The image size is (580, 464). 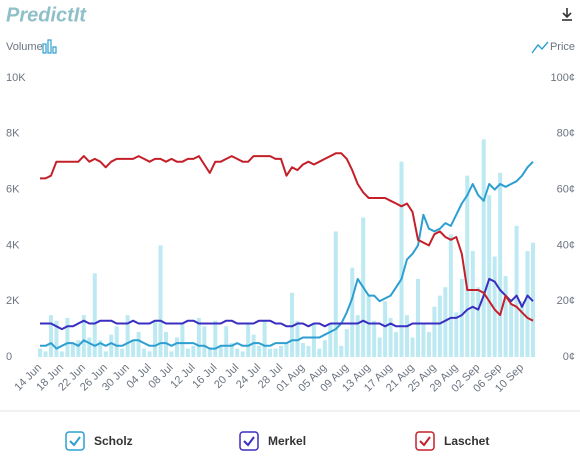 I want to click on price-label: Price, so click(x=562, y=47).